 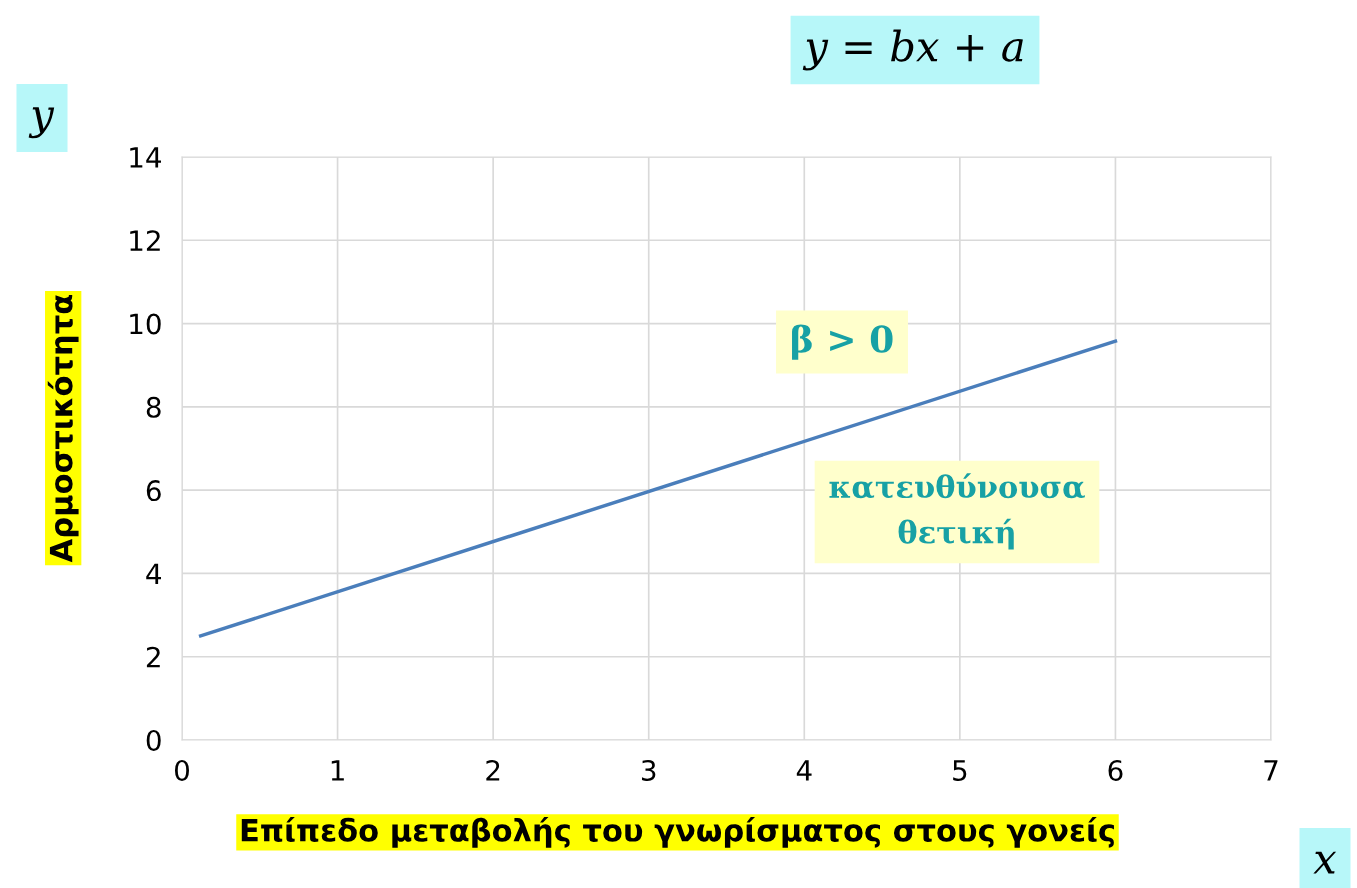 What do you see at coordinates (63, 429) in the screenshot?
I see `y-axis-title: Αρμοστικότητα` at bounding box center [63, 429].